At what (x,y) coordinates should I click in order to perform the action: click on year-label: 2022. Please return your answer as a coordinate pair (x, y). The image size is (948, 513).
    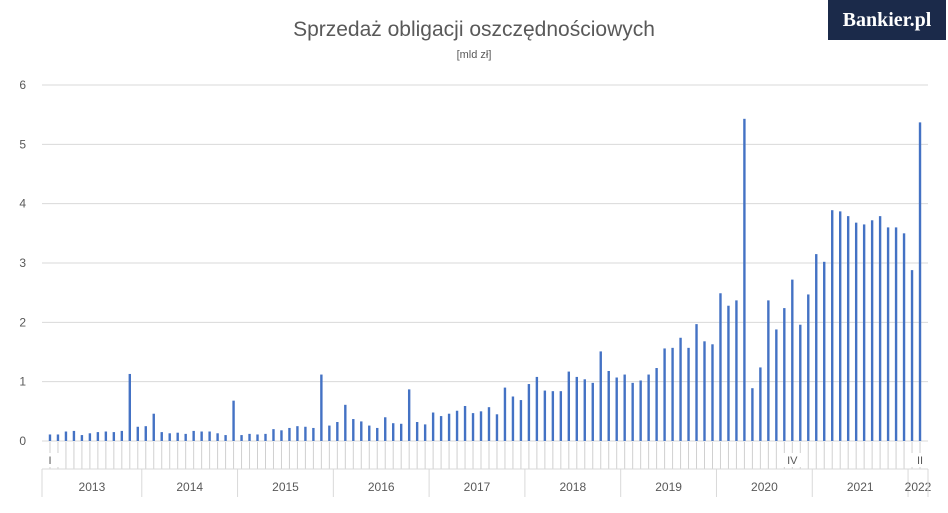
    Looking at the image, I should click on (918, 487).